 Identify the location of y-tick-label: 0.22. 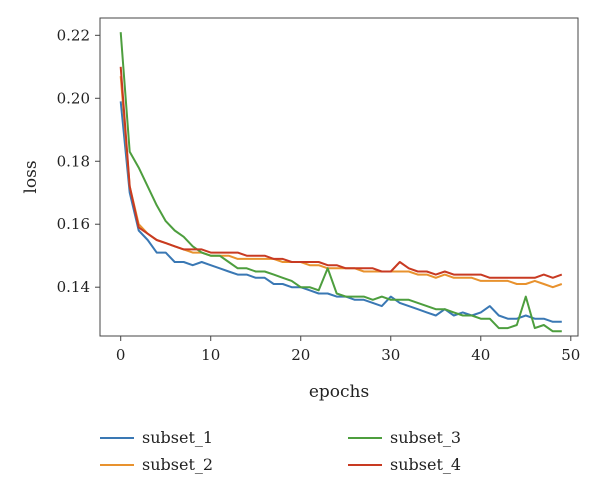
(73, 35).